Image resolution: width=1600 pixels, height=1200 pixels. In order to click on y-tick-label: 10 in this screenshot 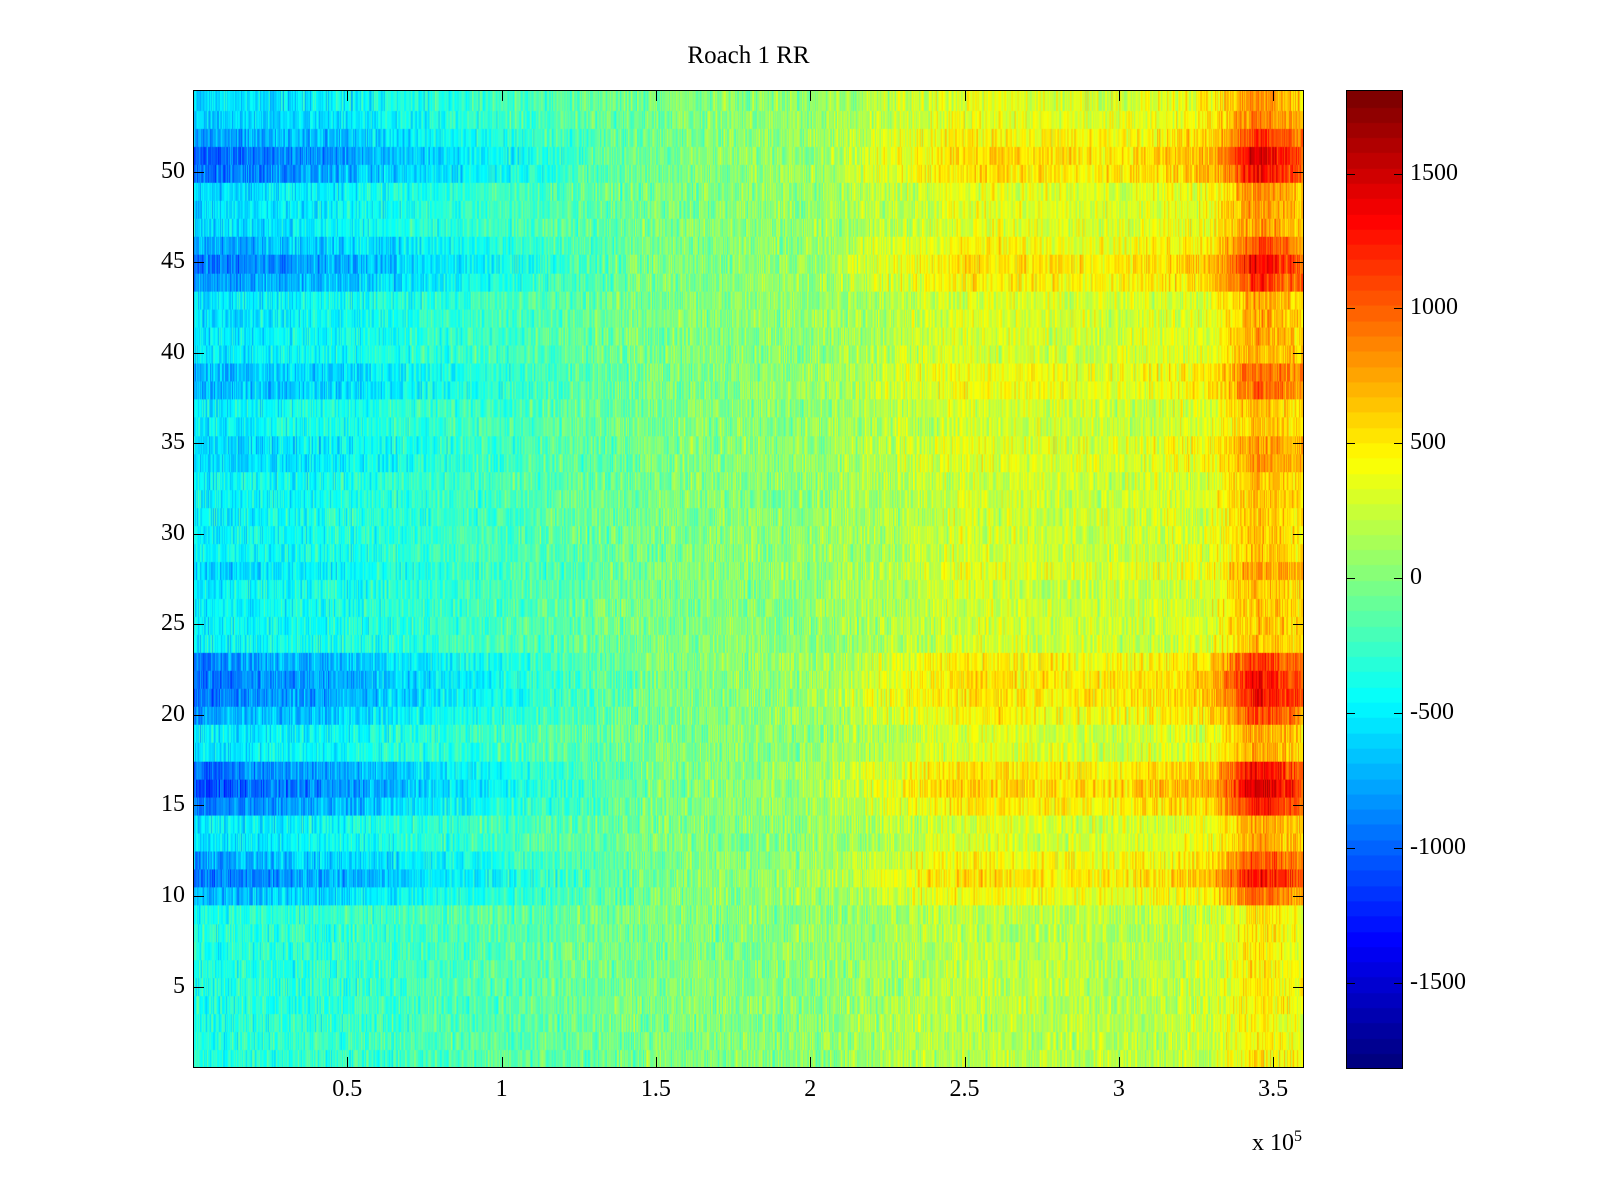, I will do `click(173, 894)`.